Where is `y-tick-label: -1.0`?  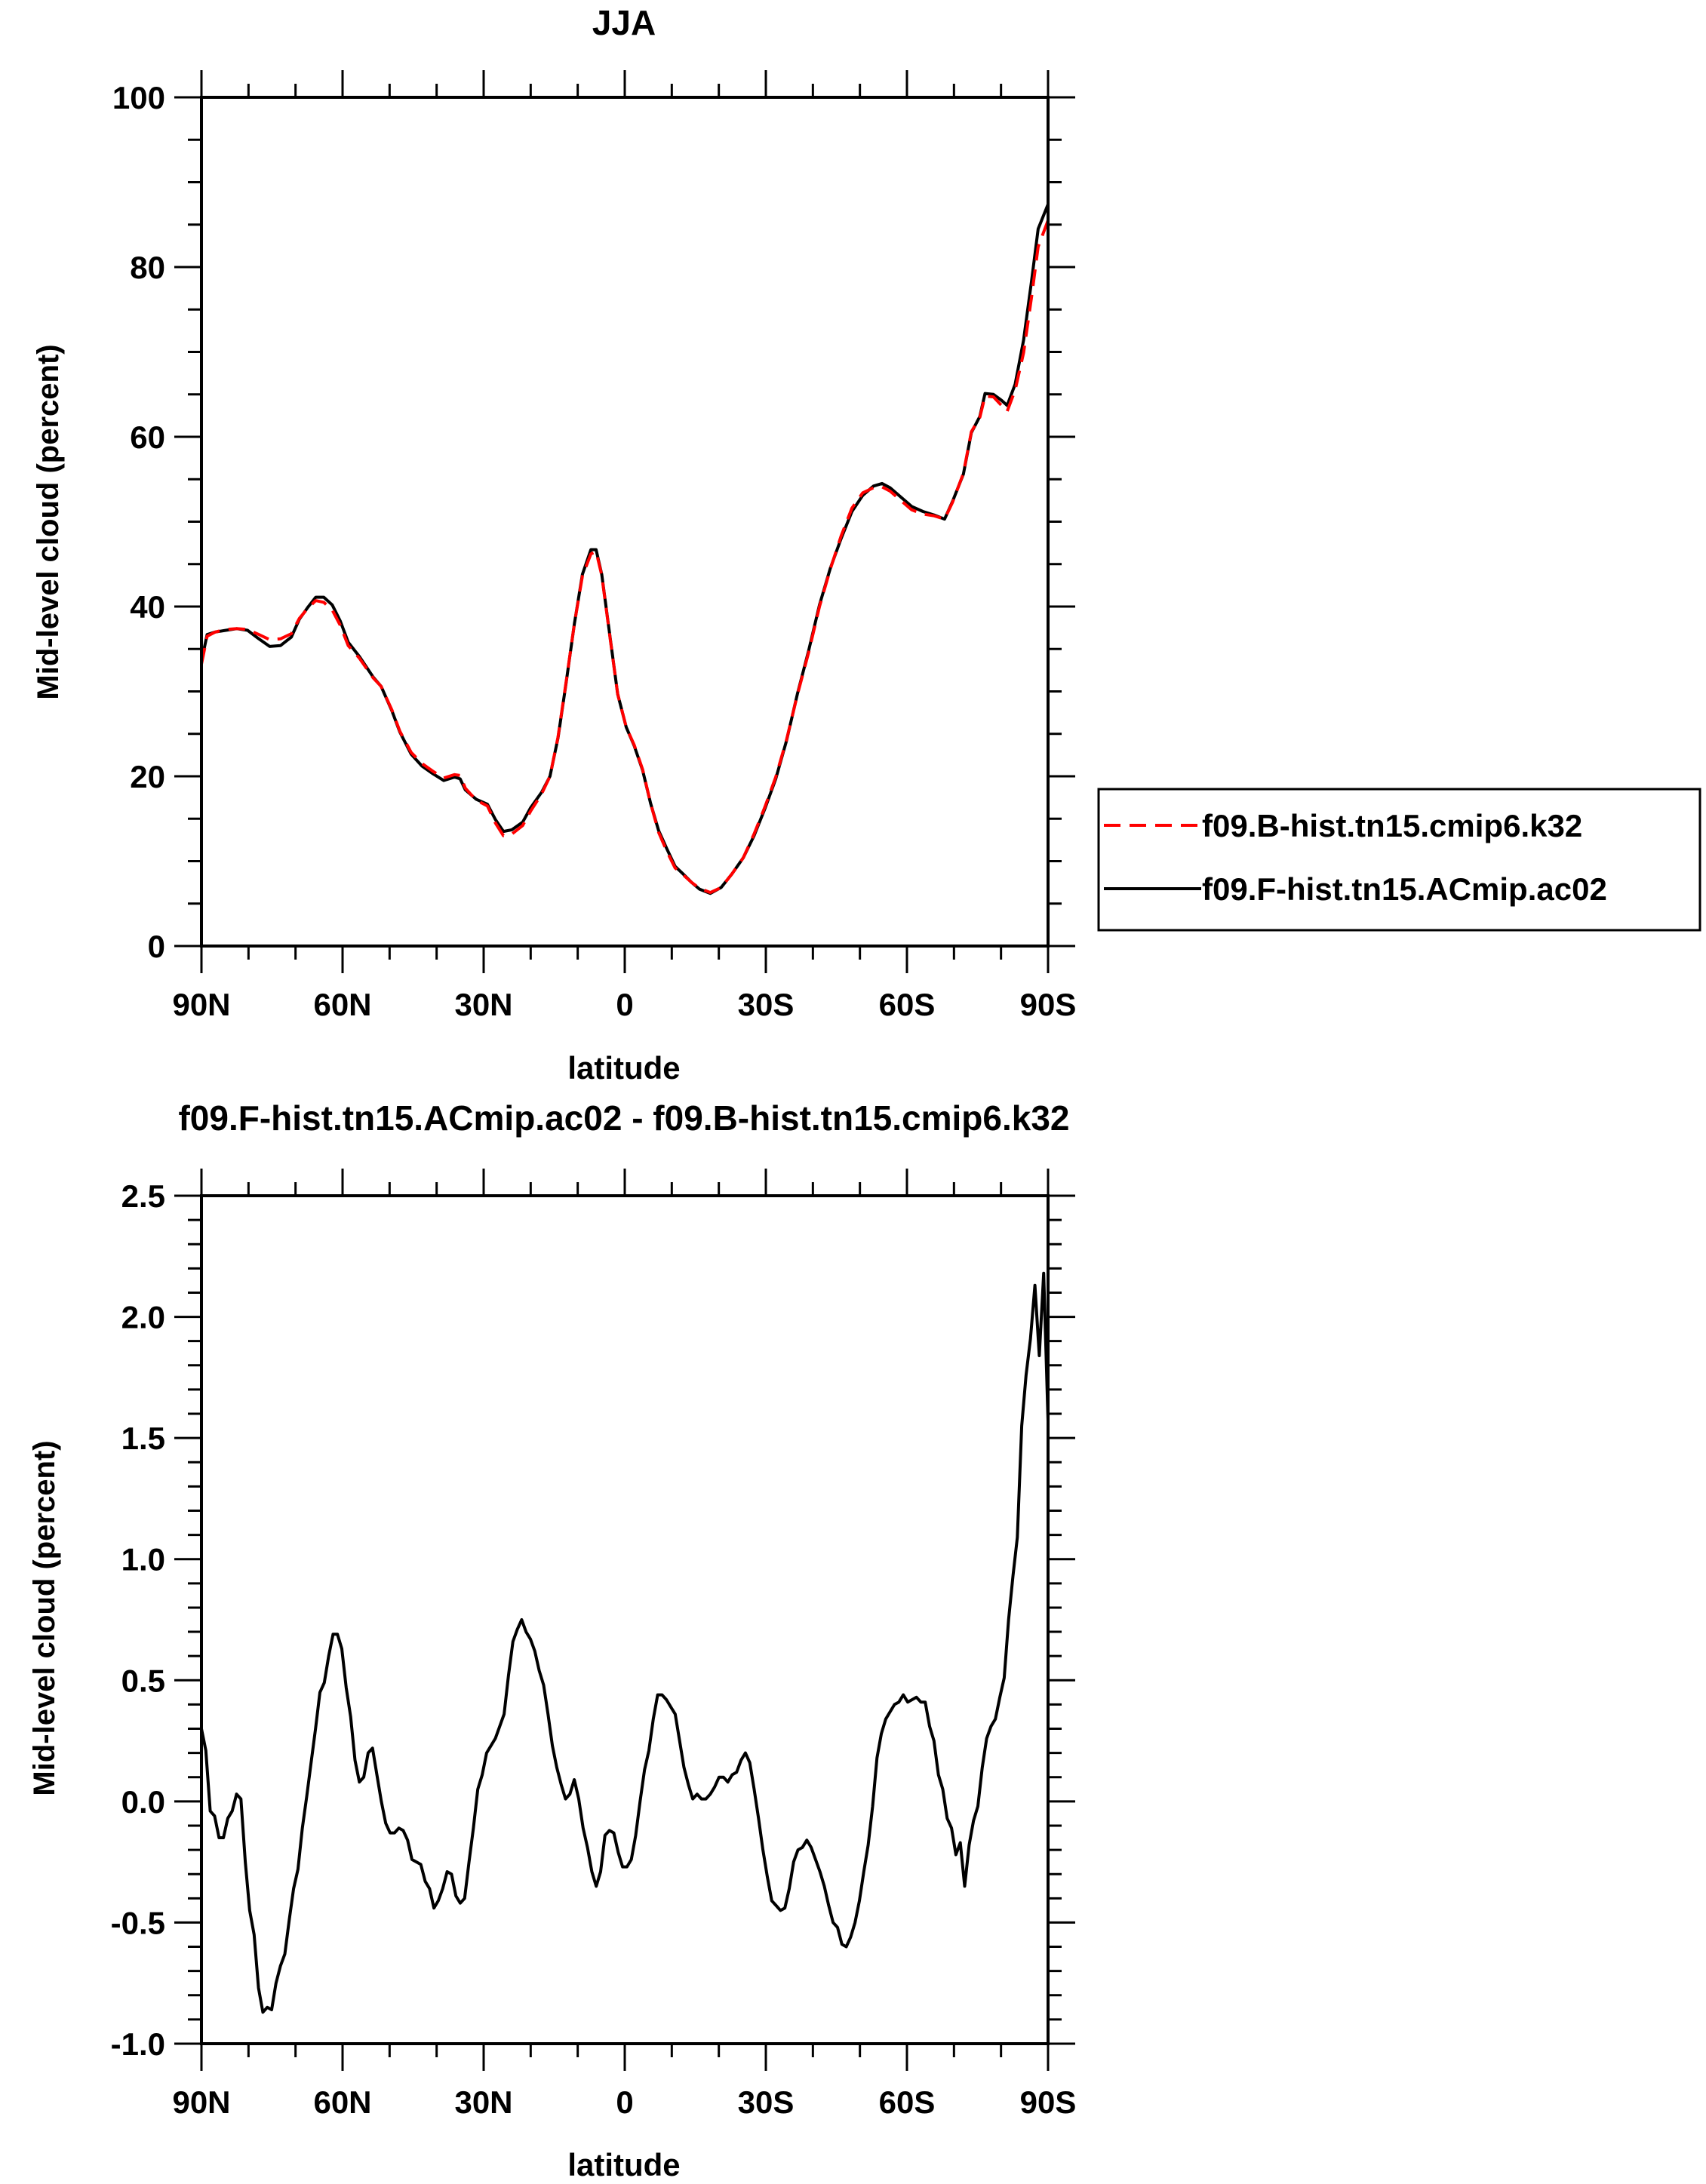 y-tick-label: -1.0 is located at coordinates (138, 2044).